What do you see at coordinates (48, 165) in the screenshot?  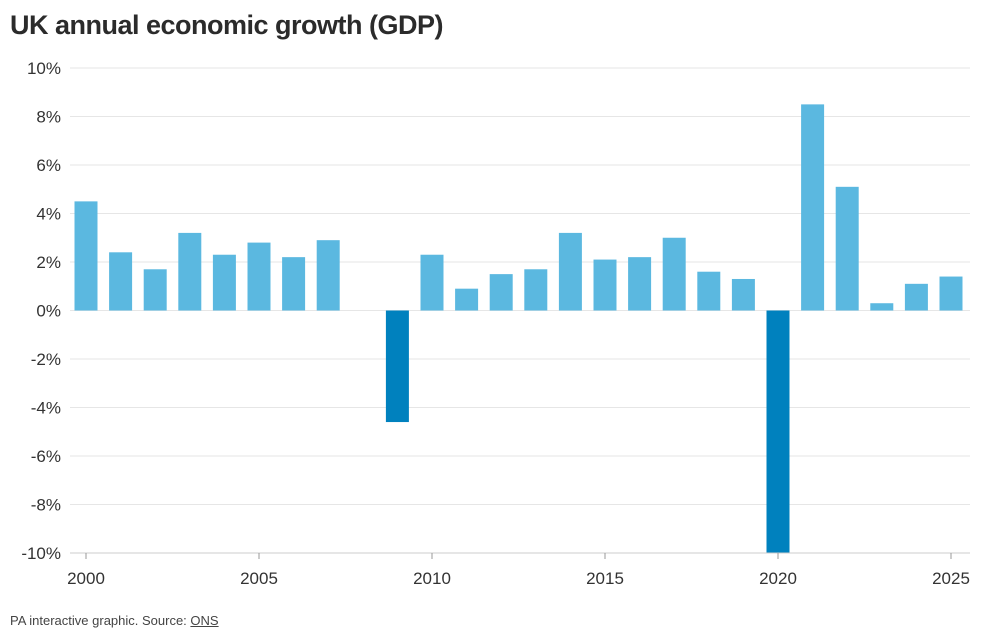 I see `y-tick-label: 6%` at bounding box center [48, 165].